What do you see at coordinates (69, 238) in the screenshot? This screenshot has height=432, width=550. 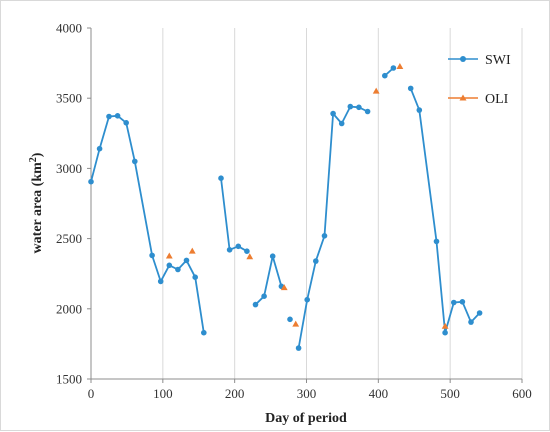 I see `y-tick-label: 2500` at bounding box center [69, 238].